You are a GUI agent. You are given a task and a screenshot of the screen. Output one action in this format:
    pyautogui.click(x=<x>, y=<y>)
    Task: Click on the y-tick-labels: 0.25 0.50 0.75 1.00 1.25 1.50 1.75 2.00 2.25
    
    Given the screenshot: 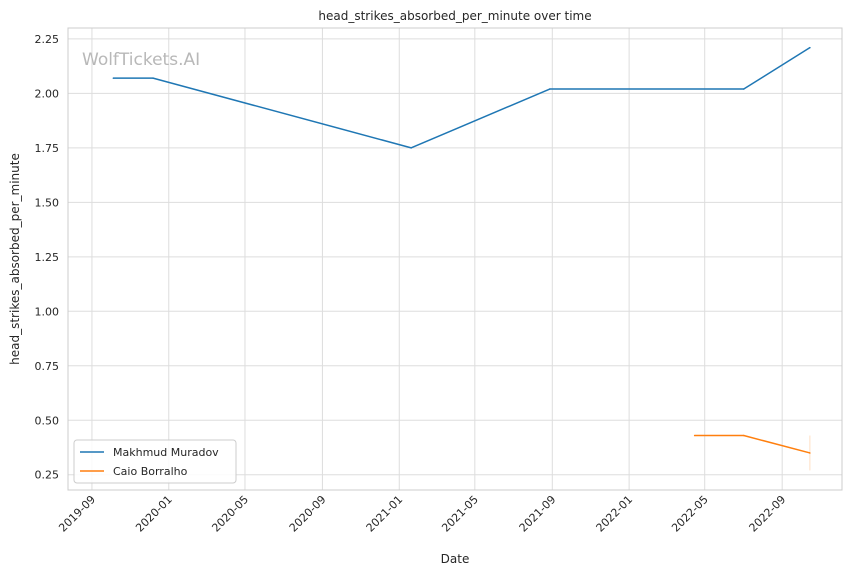 What is the action you would take?
    pyautogui.click(x=47, y=257)
    